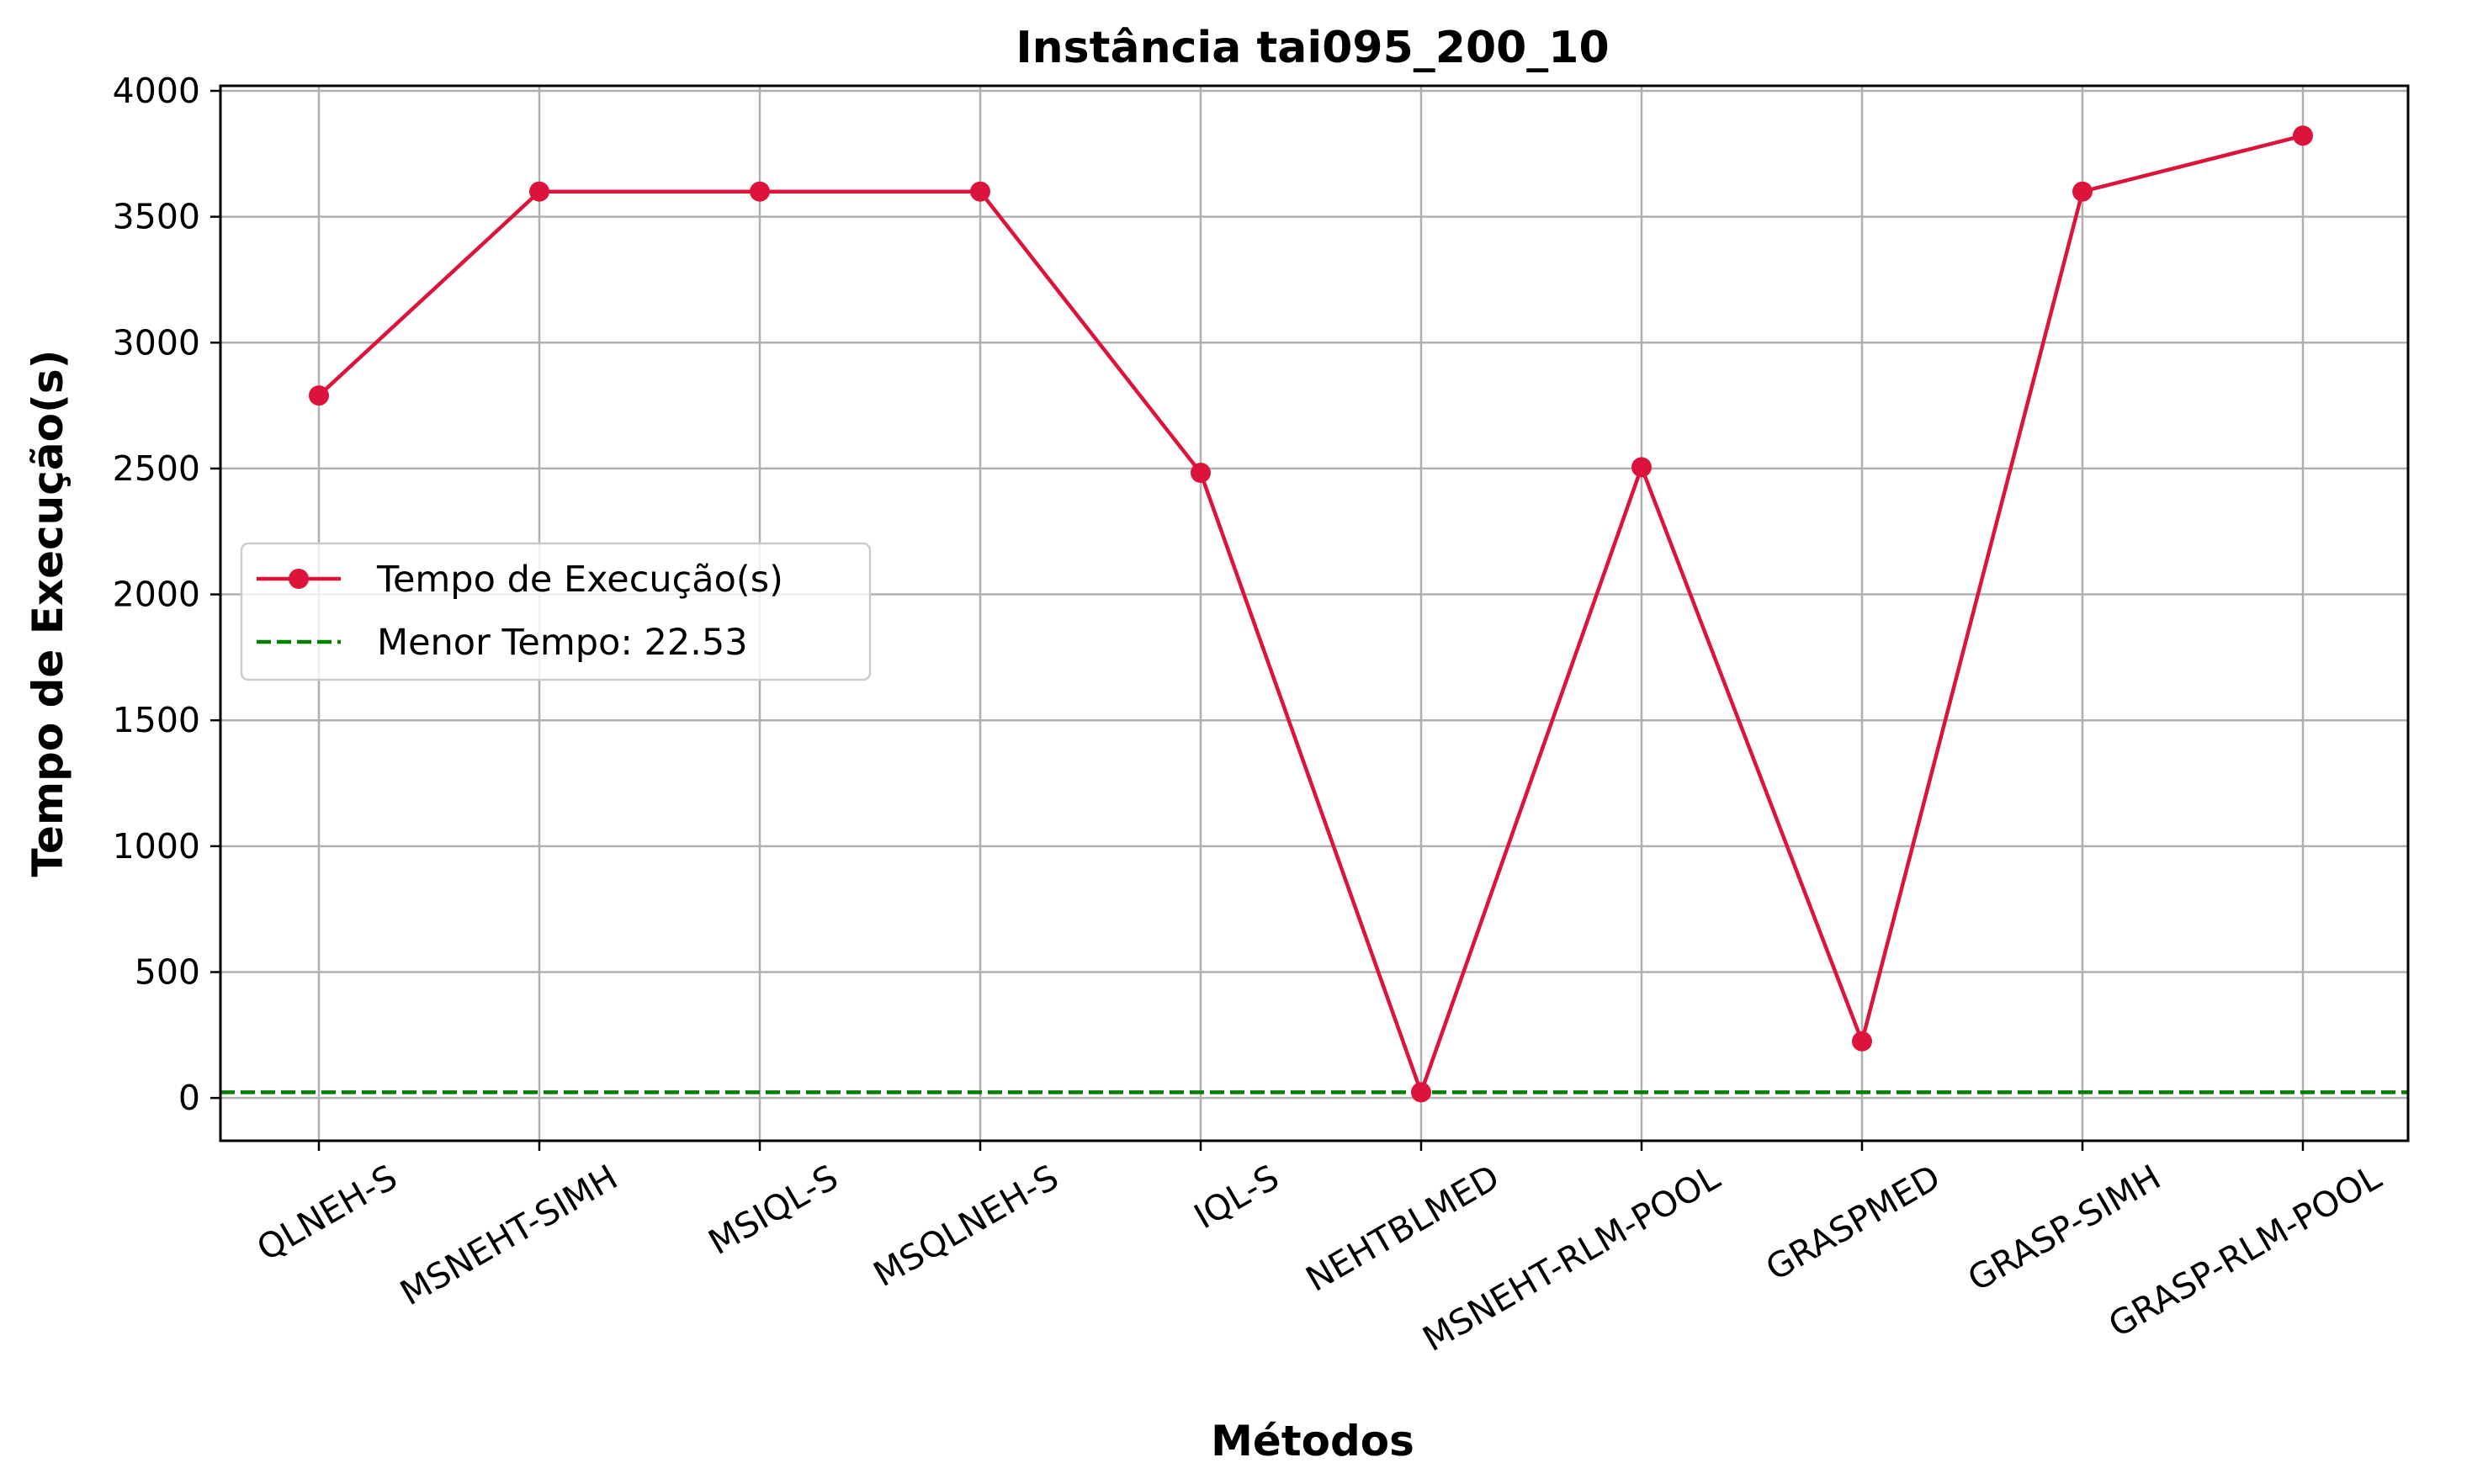  What do you see at coordinates (509, 1235) in the screenshot?
I see `x-tick-label: MSNEHT-SIMH` at bounding box center [509, 1235].